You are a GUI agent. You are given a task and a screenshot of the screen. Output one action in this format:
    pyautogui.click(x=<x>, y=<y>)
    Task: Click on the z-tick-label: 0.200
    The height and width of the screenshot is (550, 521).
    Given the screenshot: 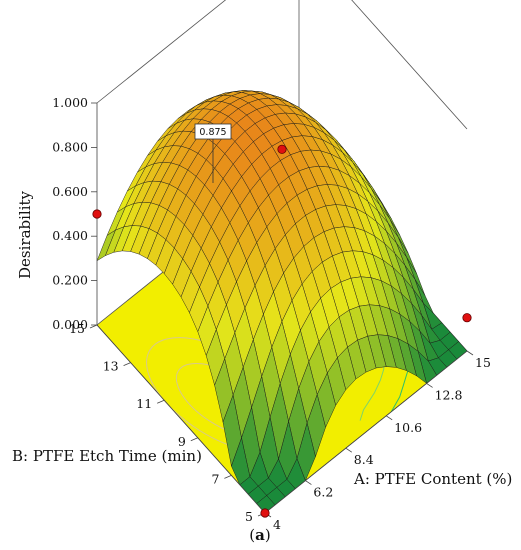 What is the action you would take?
    pyautogui.click(x=70, y=280)
    